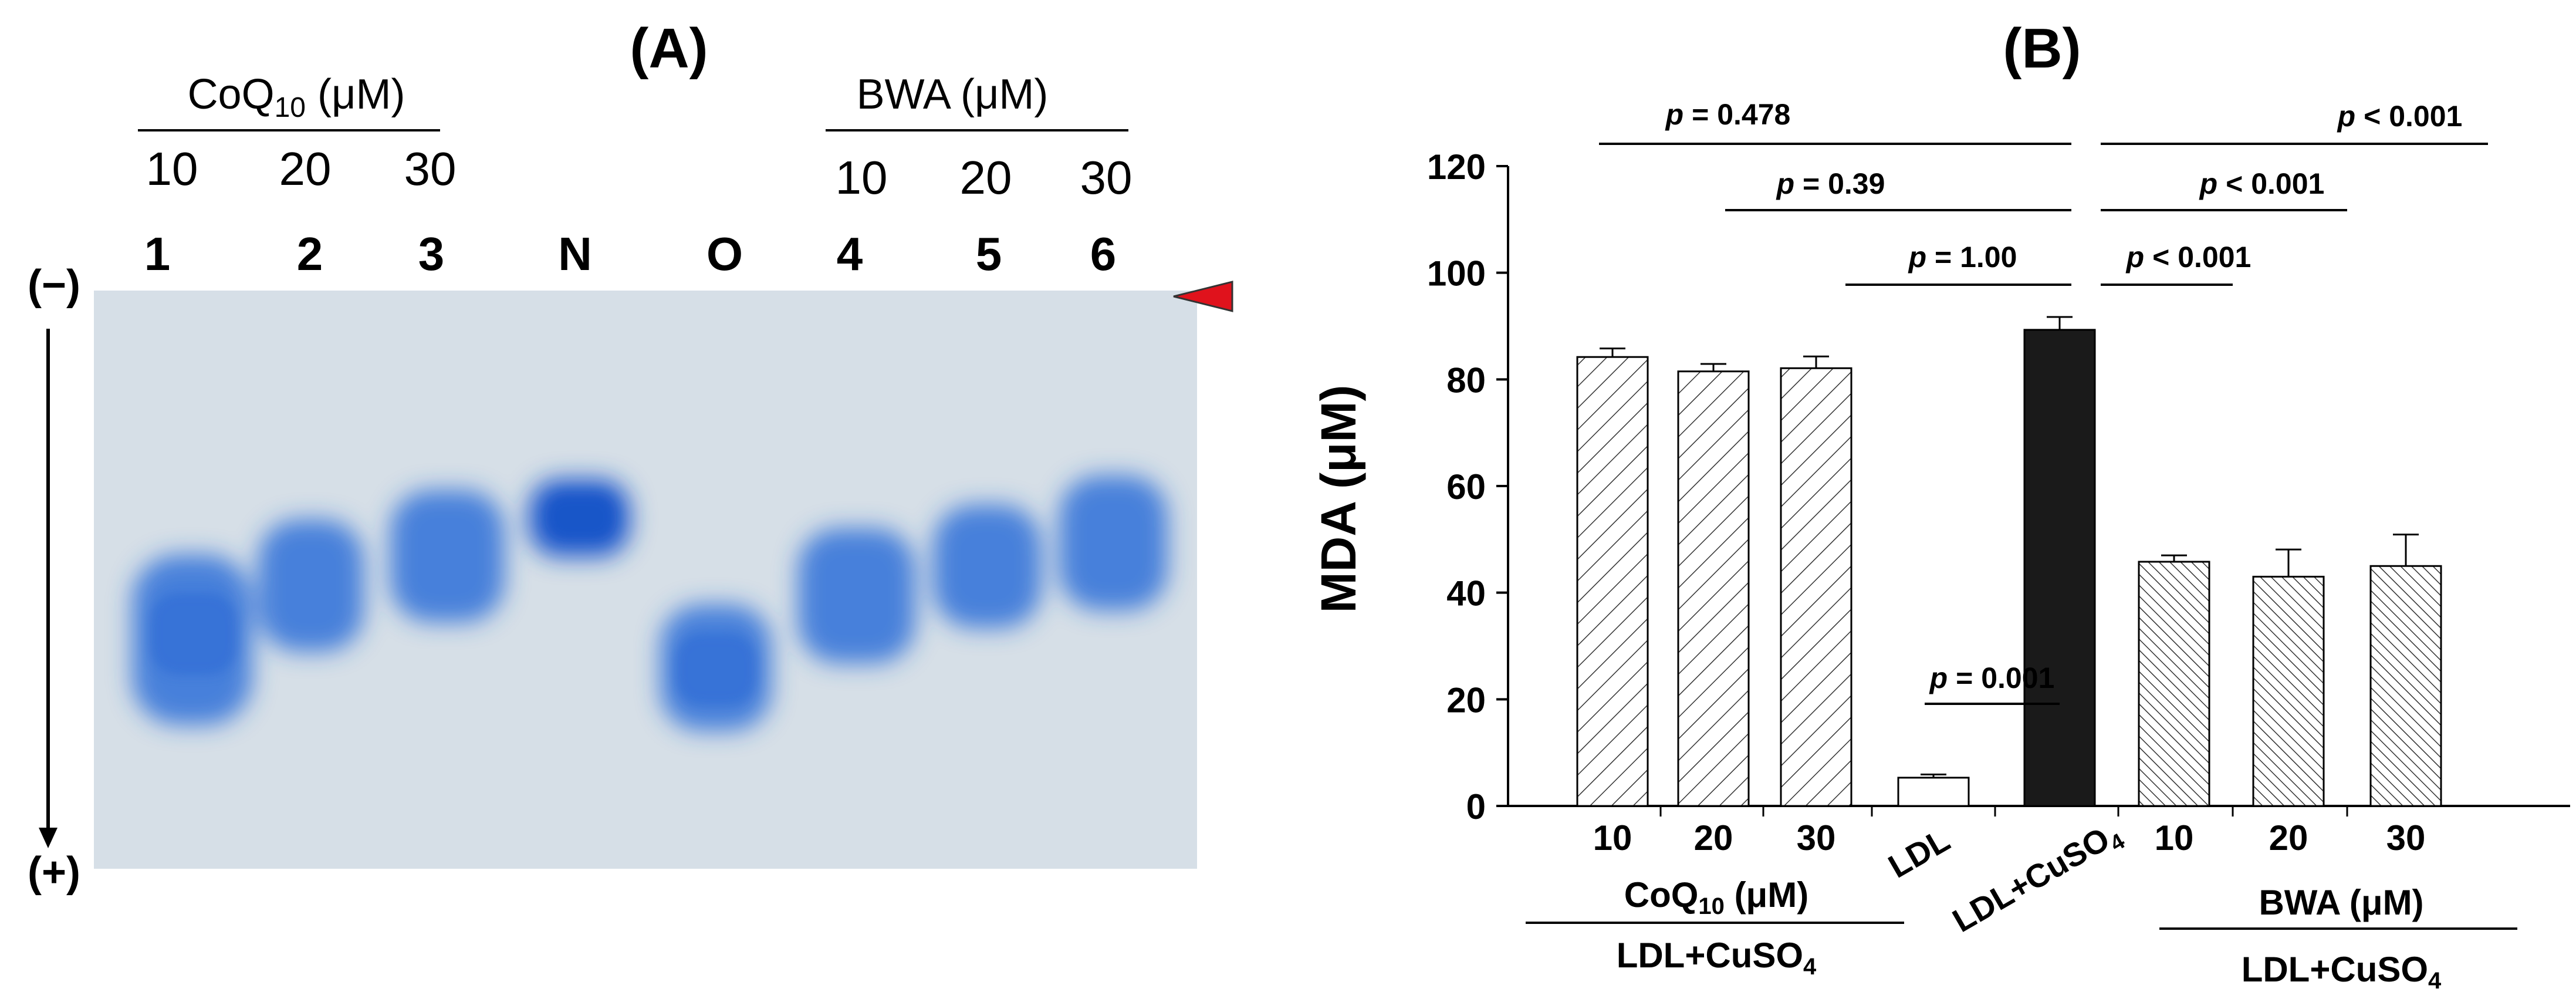 The height and width of the screenshot is (1002, 2576). I want to click on comparison-pvalue-2: p = 1.00, so click(1962, 257).